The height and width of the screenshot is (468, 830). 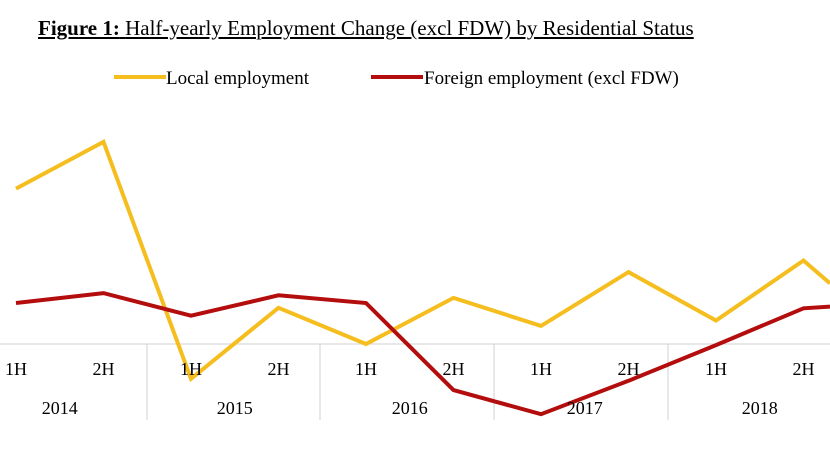 What do you see at coordinates (585, 408) in the screenshot?
I see `year-label: 2017` at bounding box center [585, 408].